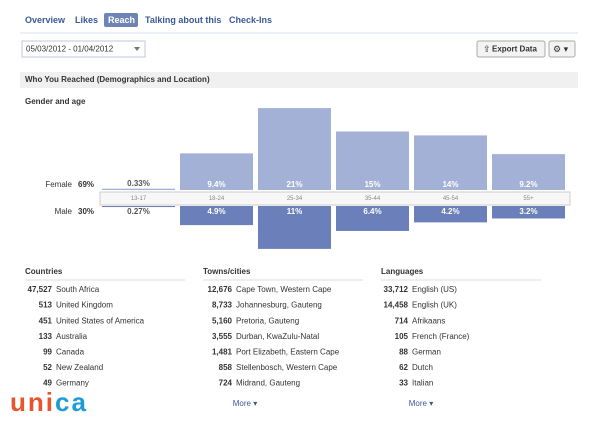  What do you see at coordinates (287, 367) in the screenshot?
I see `list-name: Stellenbosch, Western Cape` at bounding box center [287, 367].